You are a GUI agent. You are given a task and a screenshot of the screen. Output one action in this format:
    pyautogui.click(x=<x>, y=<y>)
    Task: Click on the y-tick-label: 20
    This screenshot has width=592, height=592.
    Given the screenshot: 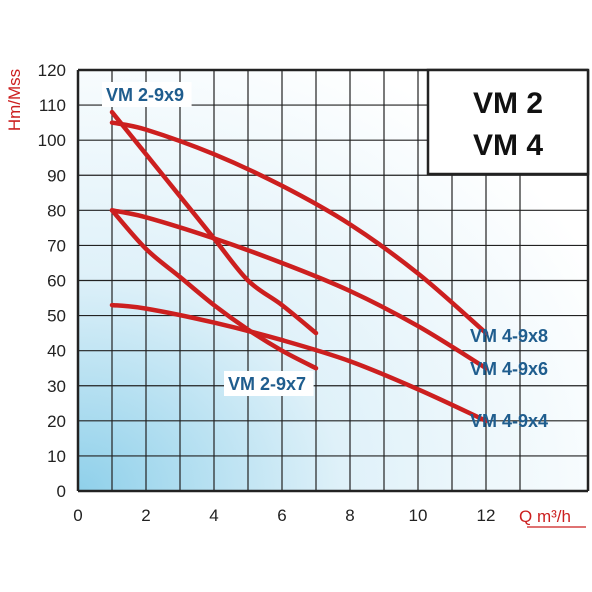 What is the action you would take?
    pyautogui.click(x=56, y=421)
    